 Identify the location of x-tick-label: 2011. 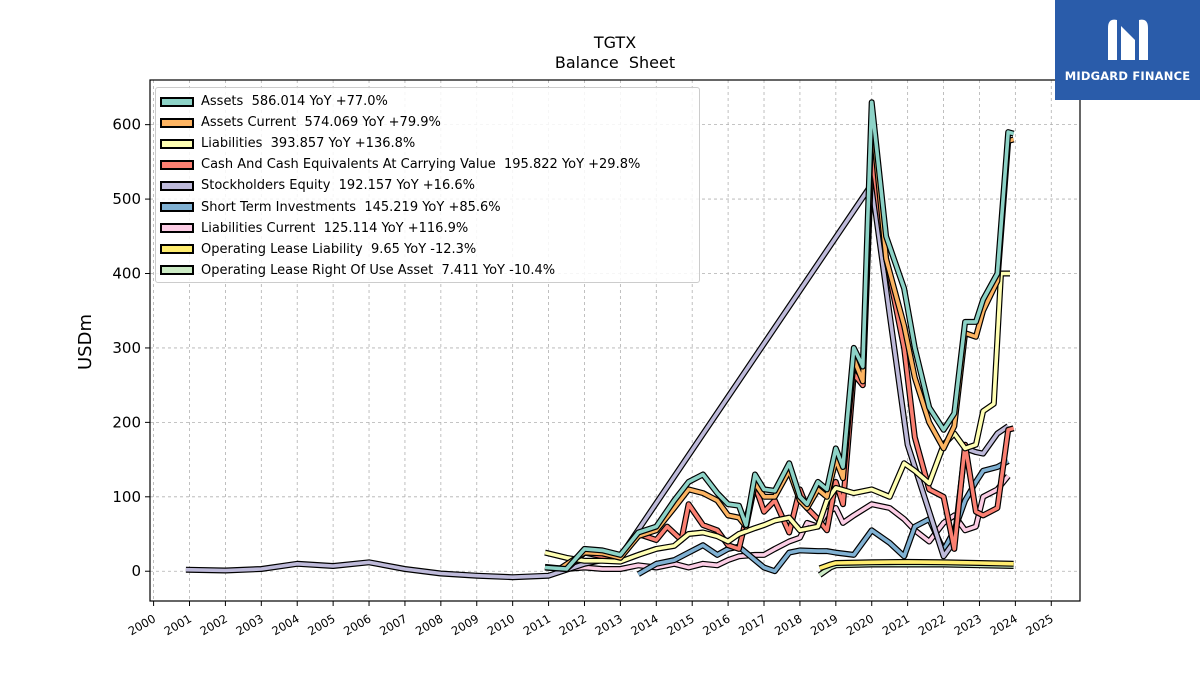
(537, 624).